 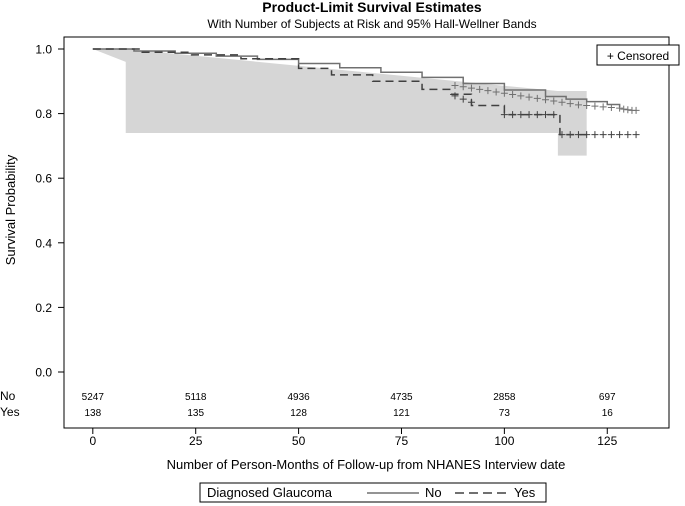 I want to click on group-legend-title: Diagnosed Glaucoma, so click(x=270, y=492).